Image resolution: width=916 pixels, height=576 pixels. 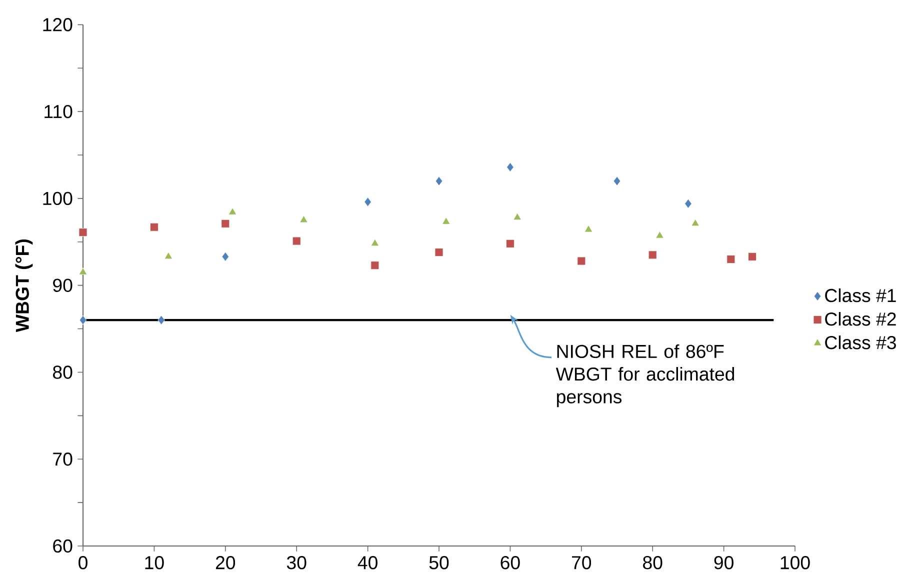 What do you see at coordinates (860, 343) in the screenshot?
I see `legend-label: Class #3` at bounding box center [860, 343].